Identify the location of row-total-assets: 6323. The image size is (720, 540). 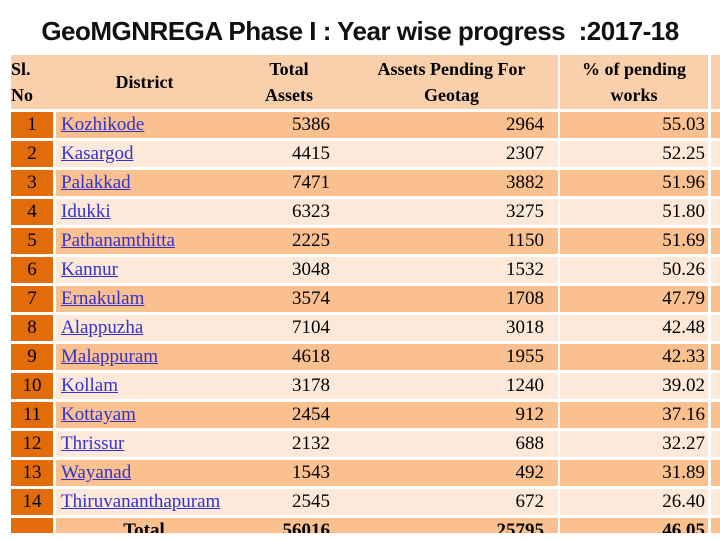
(289, 213).